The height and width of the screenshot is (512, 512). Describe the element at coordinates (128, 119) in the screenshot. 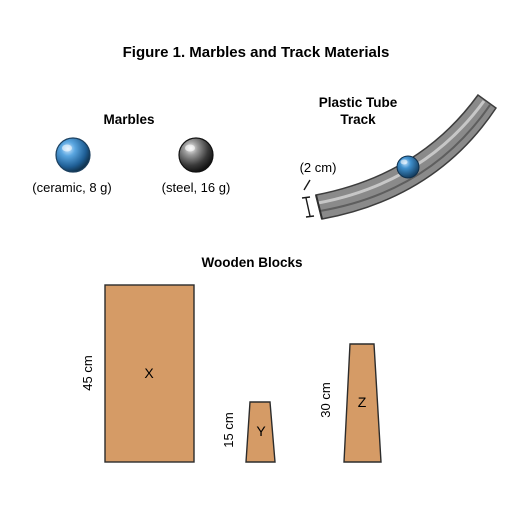

I see `marbles-heading: Marbles` at that location.